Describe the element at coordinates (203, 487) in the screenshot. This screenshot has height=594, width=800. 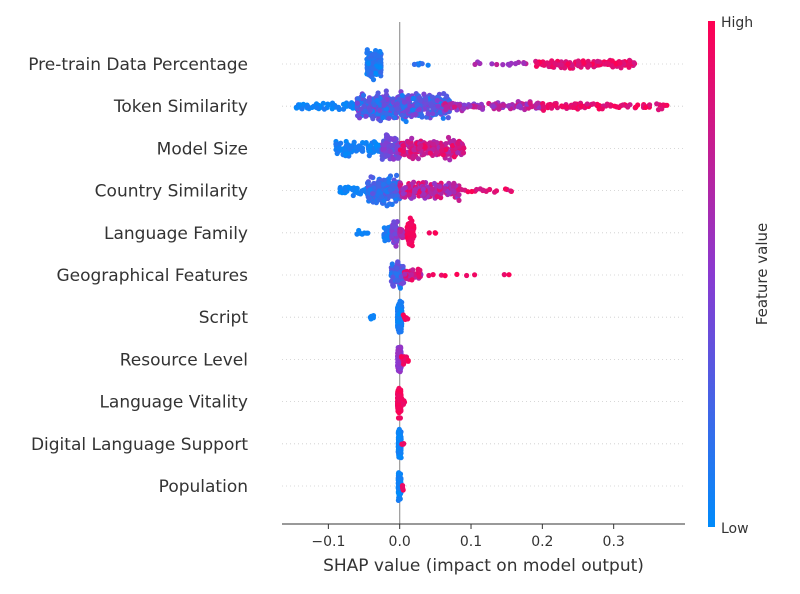
I see `feature-label: Population` at that location.